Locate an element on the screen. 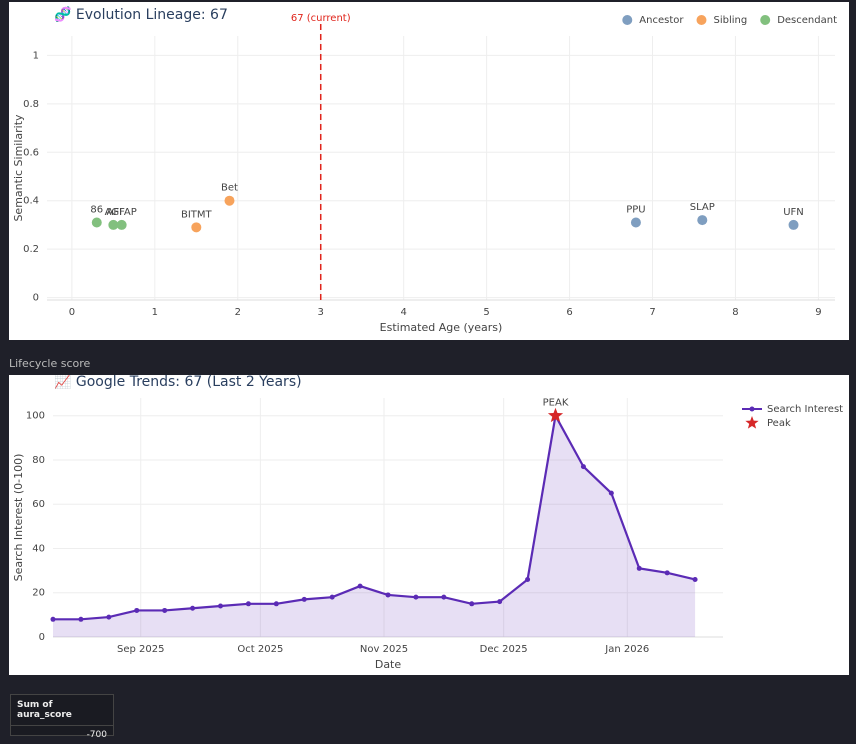  legend-label: Search Interest is located at coordinates (805, 409).